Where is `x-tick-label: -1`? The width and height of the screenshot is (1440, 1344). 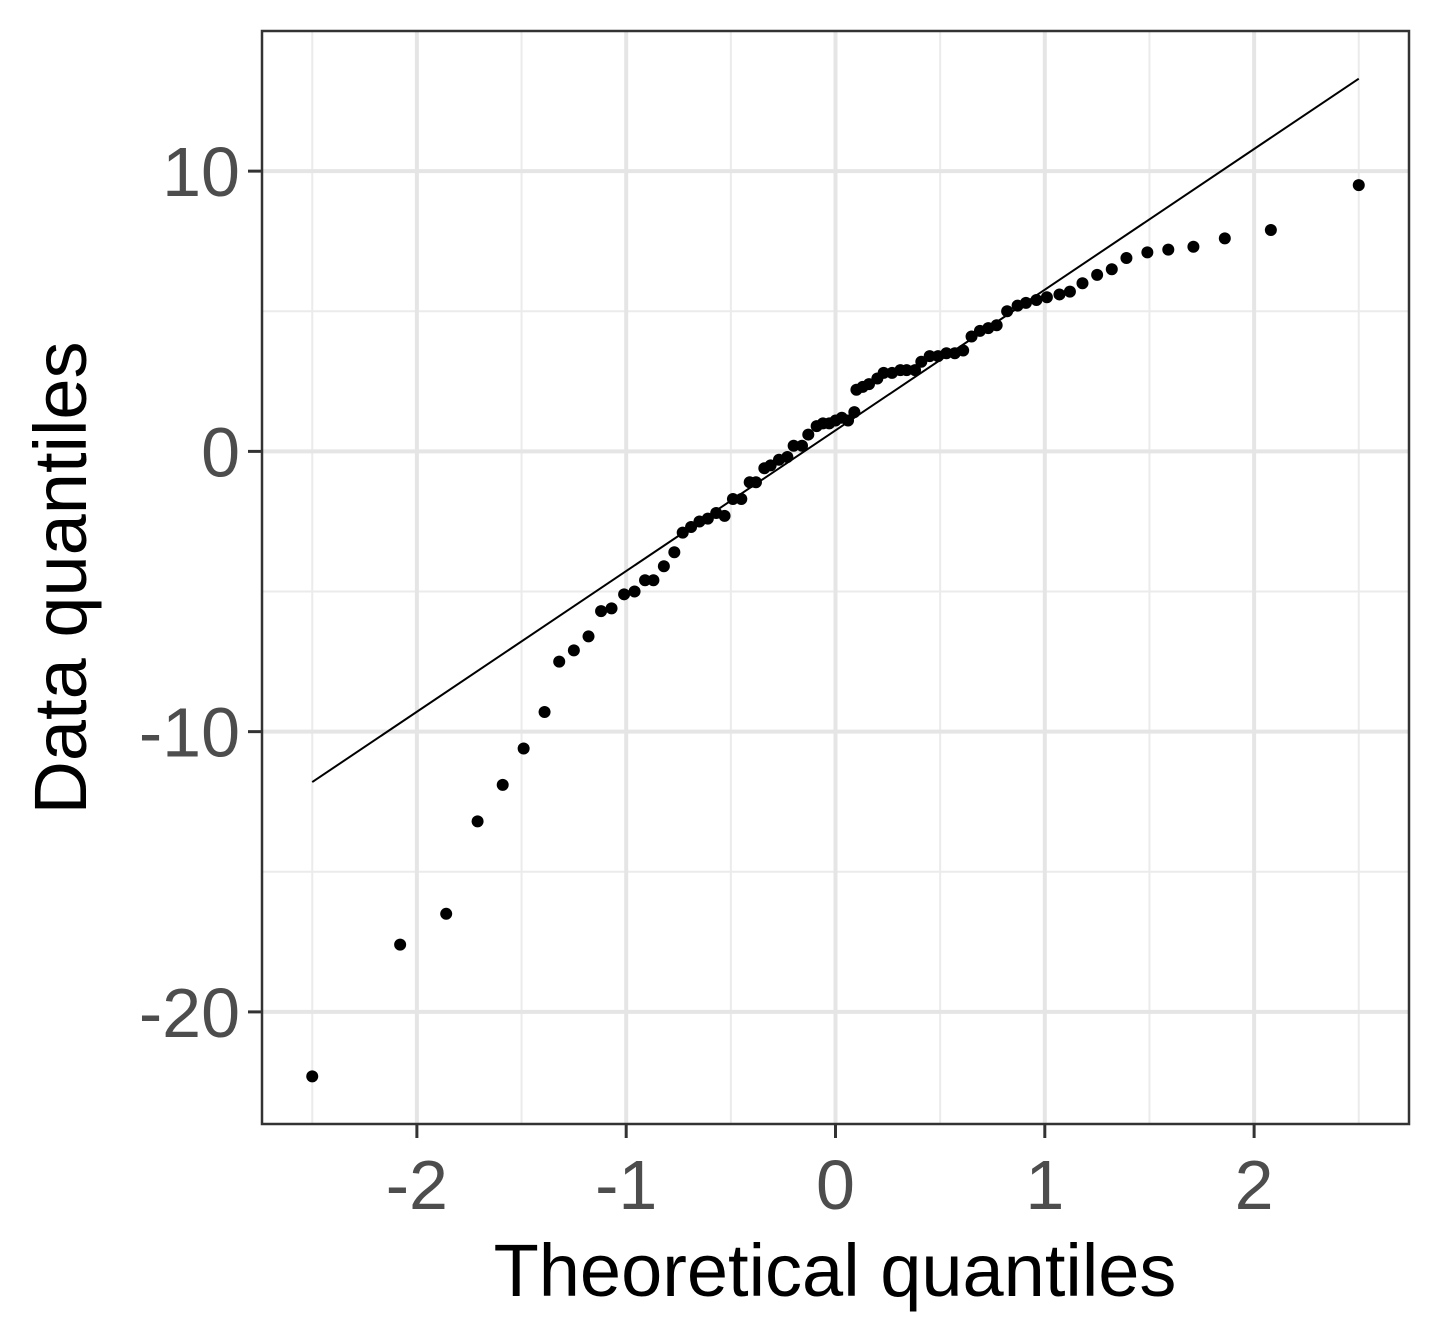
x-tick-label: -1 is located at coordinates (626, 1185).